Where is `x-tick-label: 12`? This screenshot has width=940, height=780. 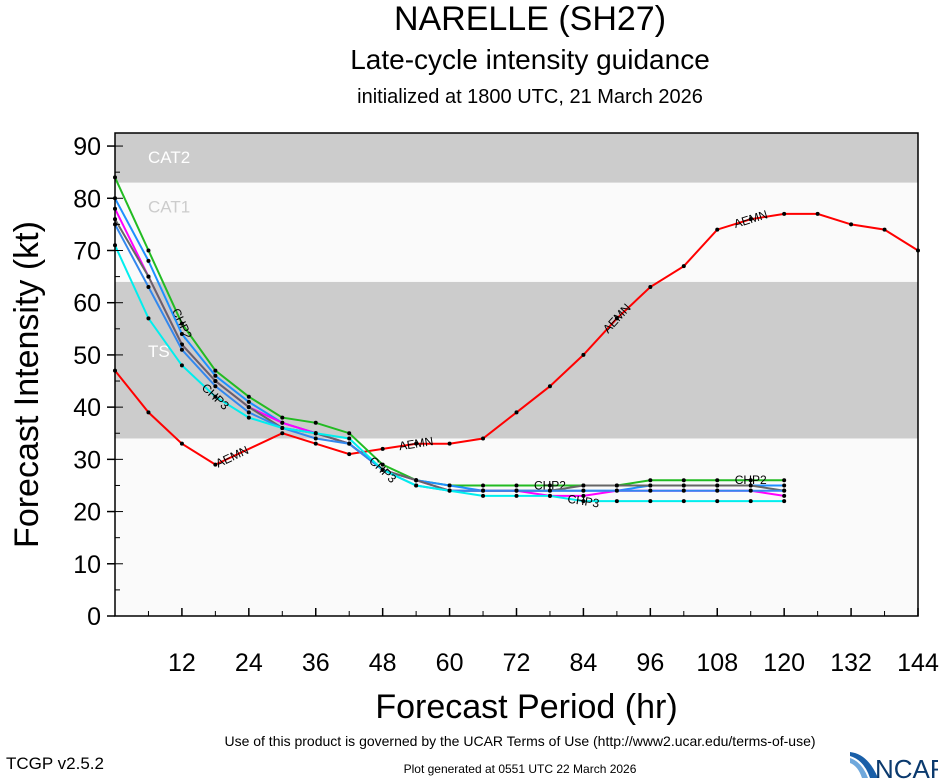 x-tick-label: 12 is located at coordinates (182, 663).